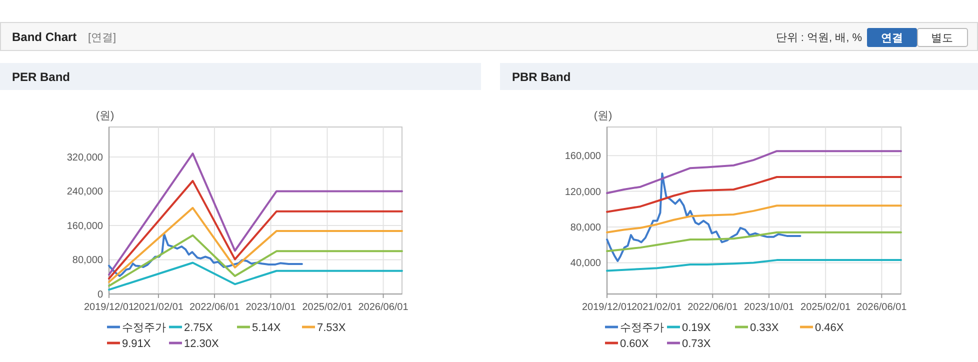 This screenshot has height=362, width=978. What do you see at coordinates (202, 344) in the screenshot?
I see `legend-label: 12.30X` at bounding box center [202, 344].